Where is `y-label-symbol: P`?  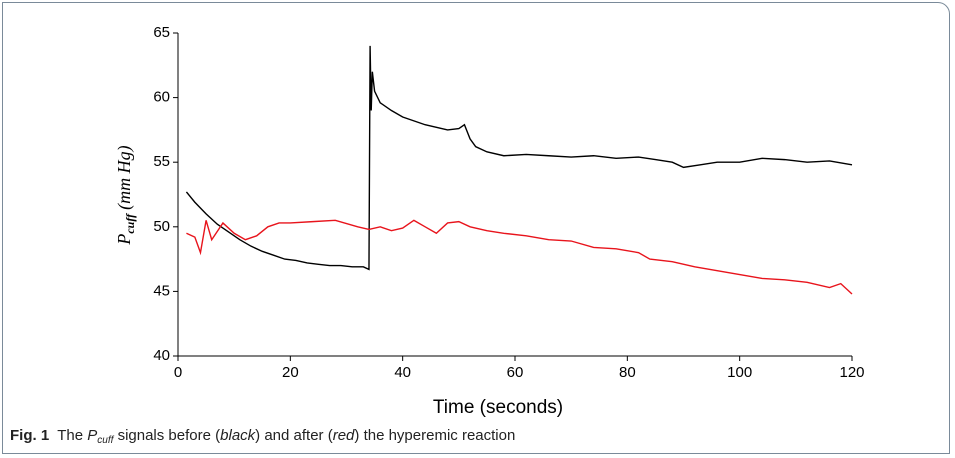 y-label-symbol: P is located at coordinates (124, 240).